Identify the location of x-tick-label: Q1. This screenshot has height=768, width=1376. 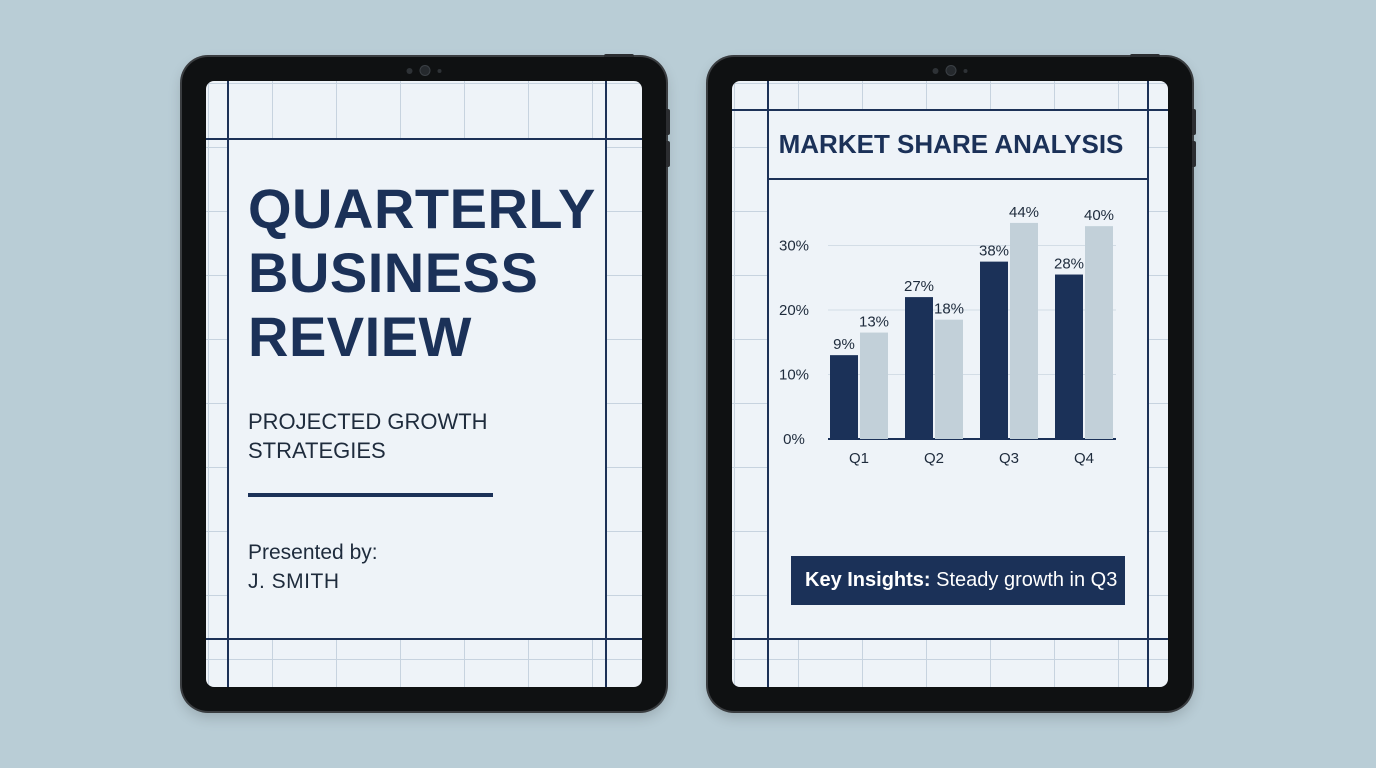
(859, 458).